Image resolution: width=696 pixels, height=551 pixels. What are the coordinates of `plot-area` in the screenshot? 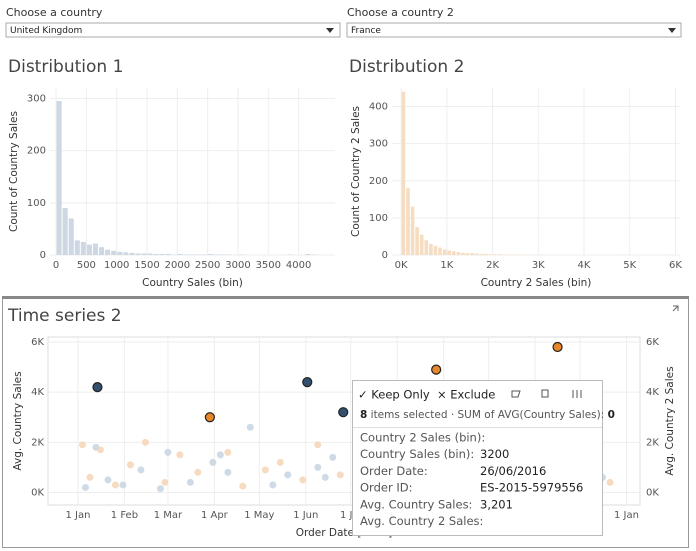 It's located at (536, 171).